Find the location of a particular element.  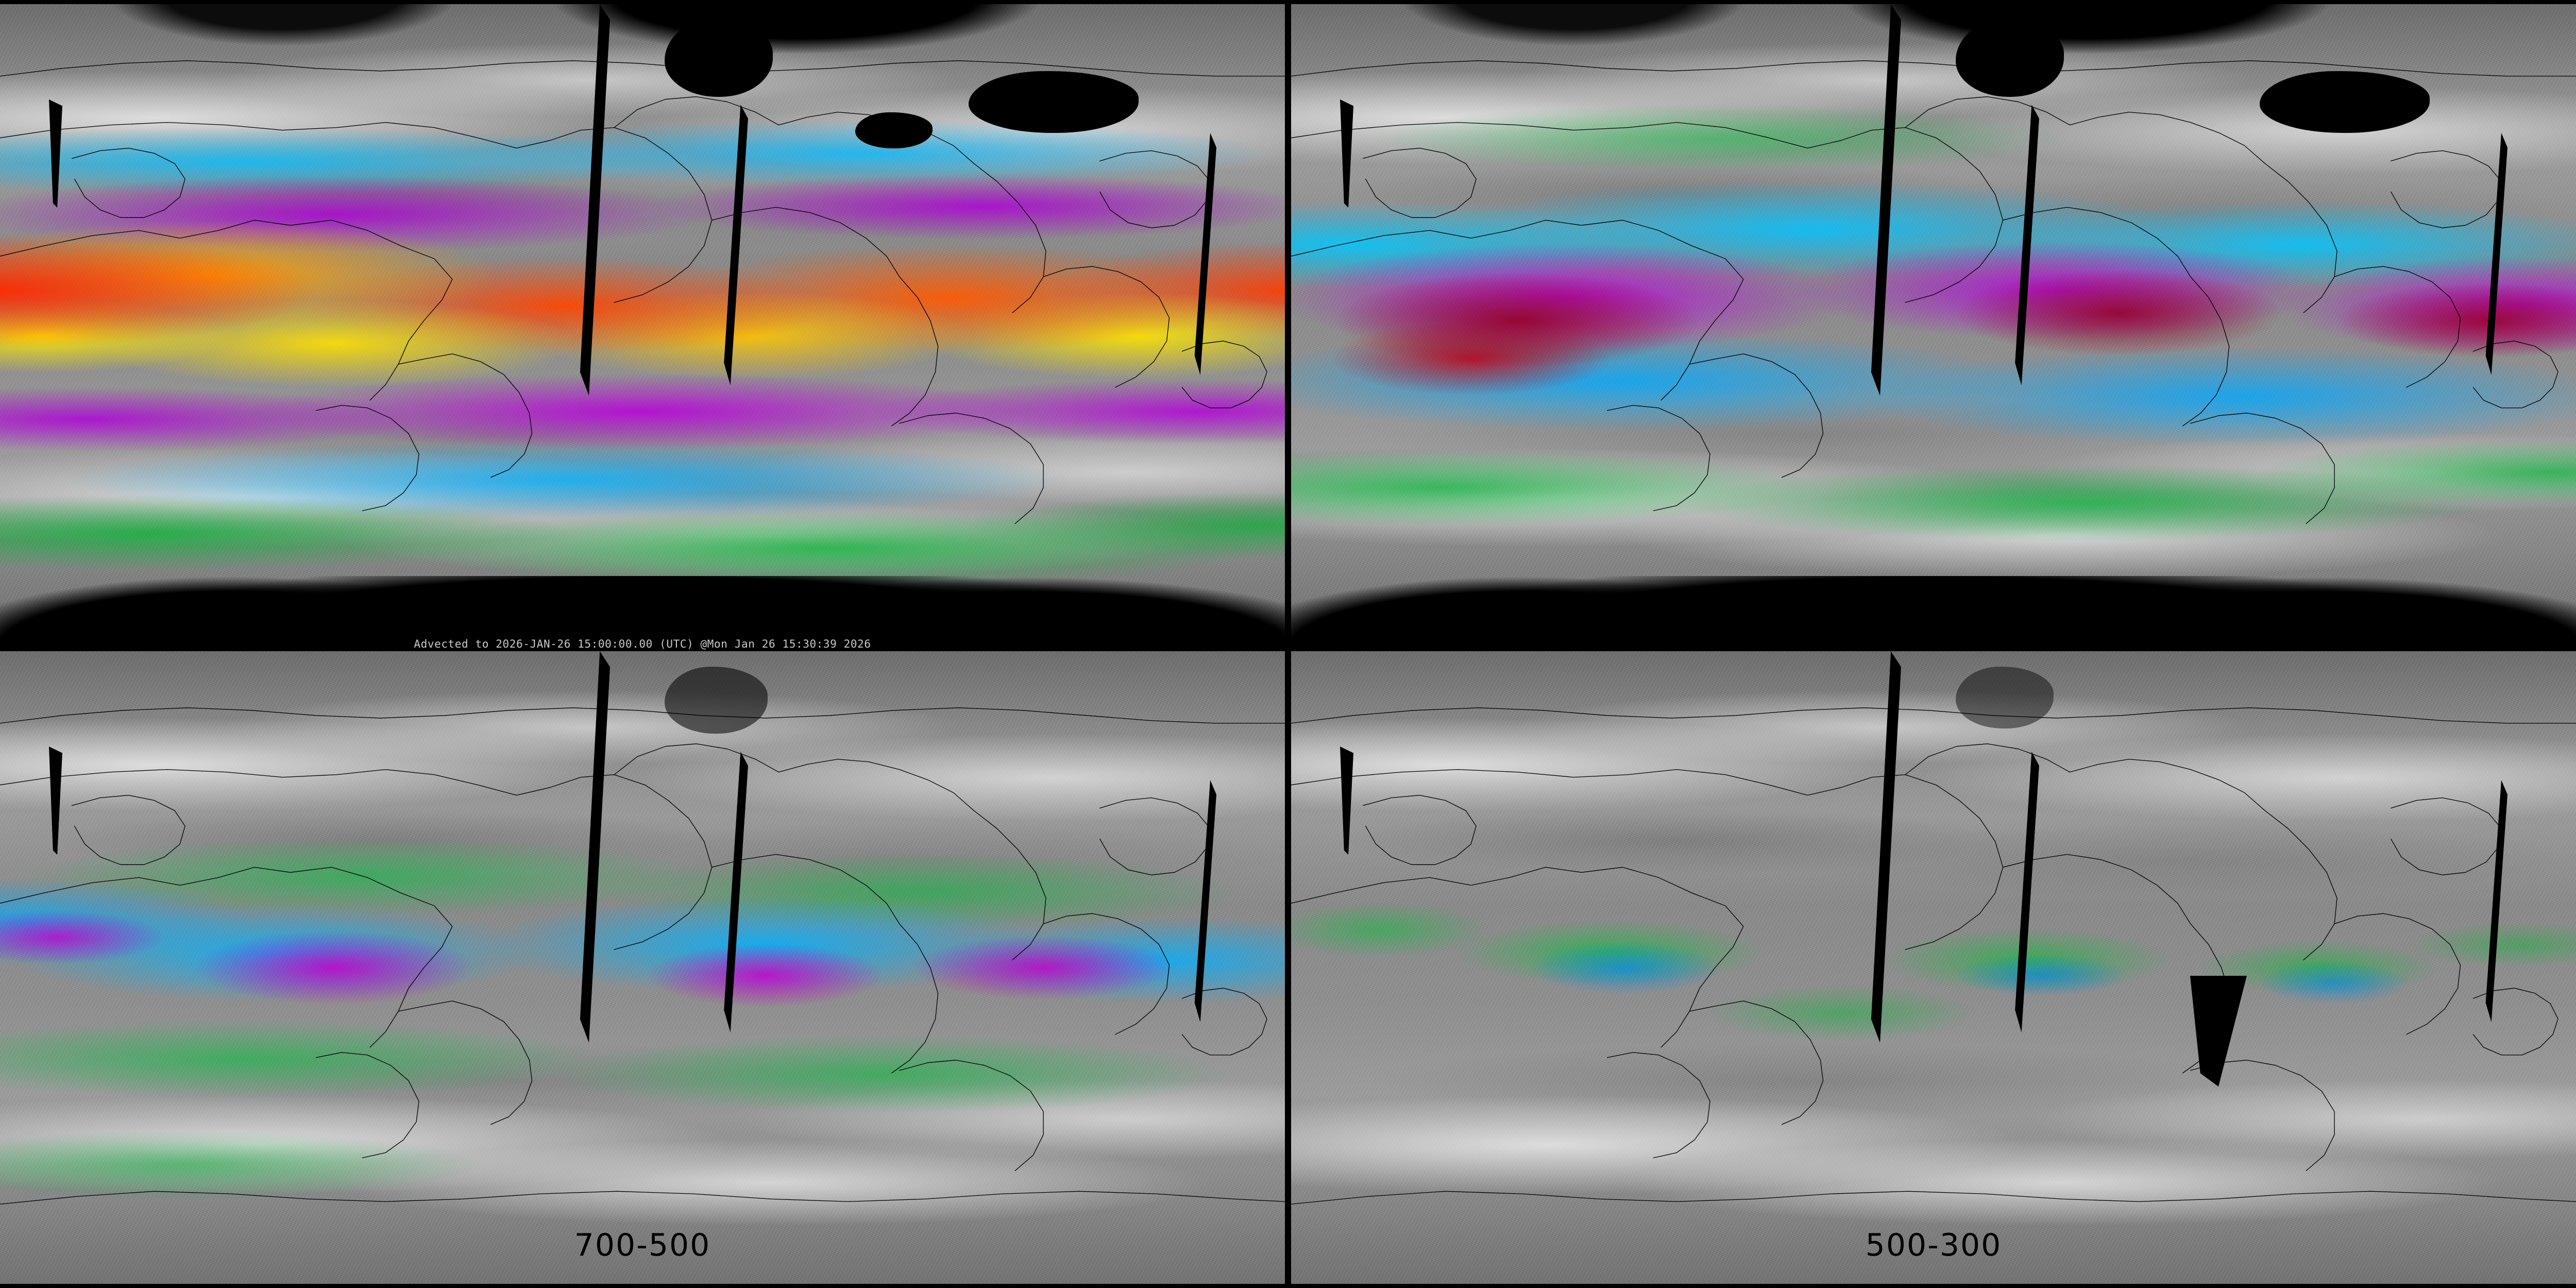

panel-label-bottom-left: 700-500 is located at coordinates (642, 1245).